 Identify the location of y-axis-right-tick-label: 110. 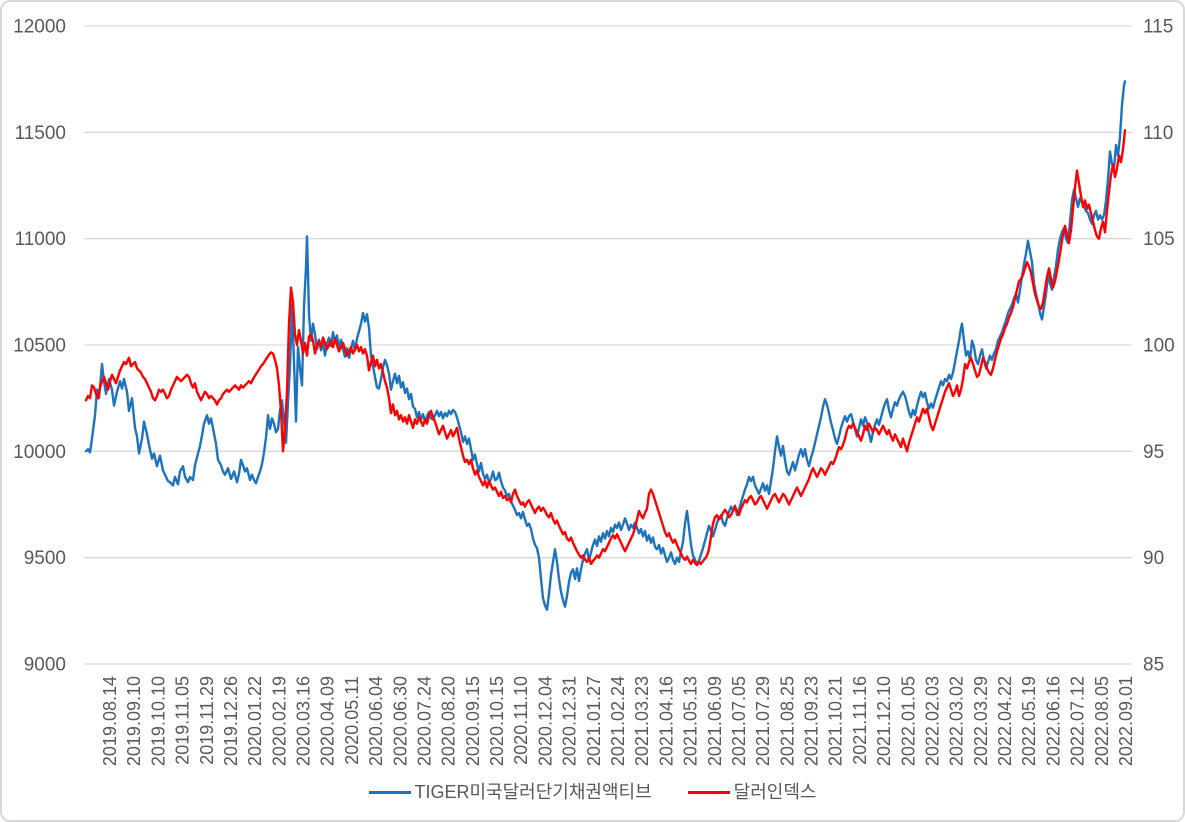
(1158, 133).